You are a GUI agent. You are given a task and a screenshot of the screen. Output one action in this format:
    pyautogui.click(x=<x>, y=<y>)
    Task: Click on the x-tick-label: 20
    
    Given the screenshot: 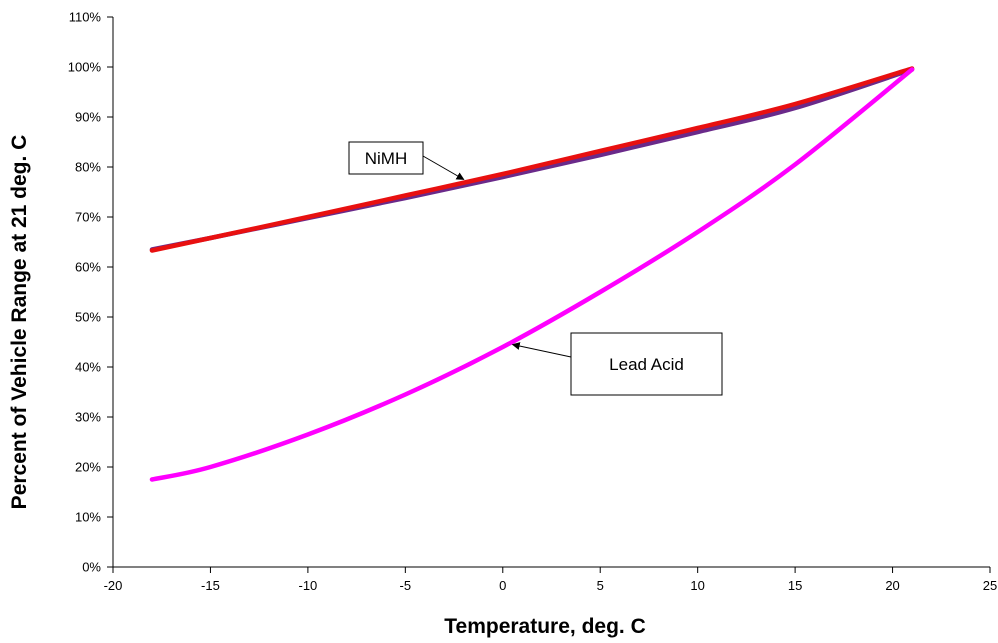 What is the action you would take?
    pyautogui.click(x=892, y=585)
    